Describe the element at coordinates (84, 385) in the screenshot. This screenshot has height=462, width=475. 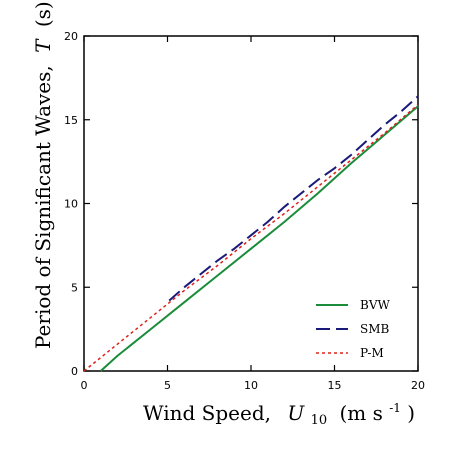
I see `x-tick-label: 0` at that location.